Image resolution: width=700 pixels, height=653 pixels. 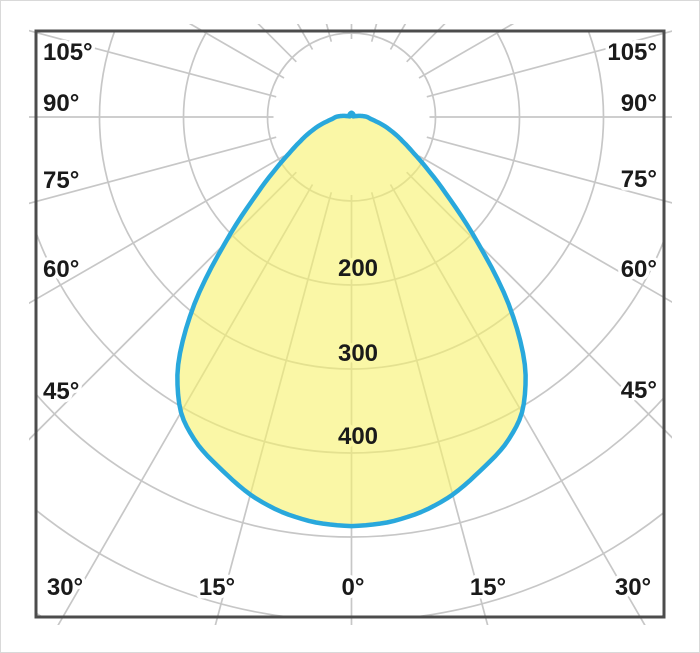 What do you see at coordinates (61, 180) in the screenshot?
I see `angle-label-left-75: 75°` at bounding box center [61, 180].